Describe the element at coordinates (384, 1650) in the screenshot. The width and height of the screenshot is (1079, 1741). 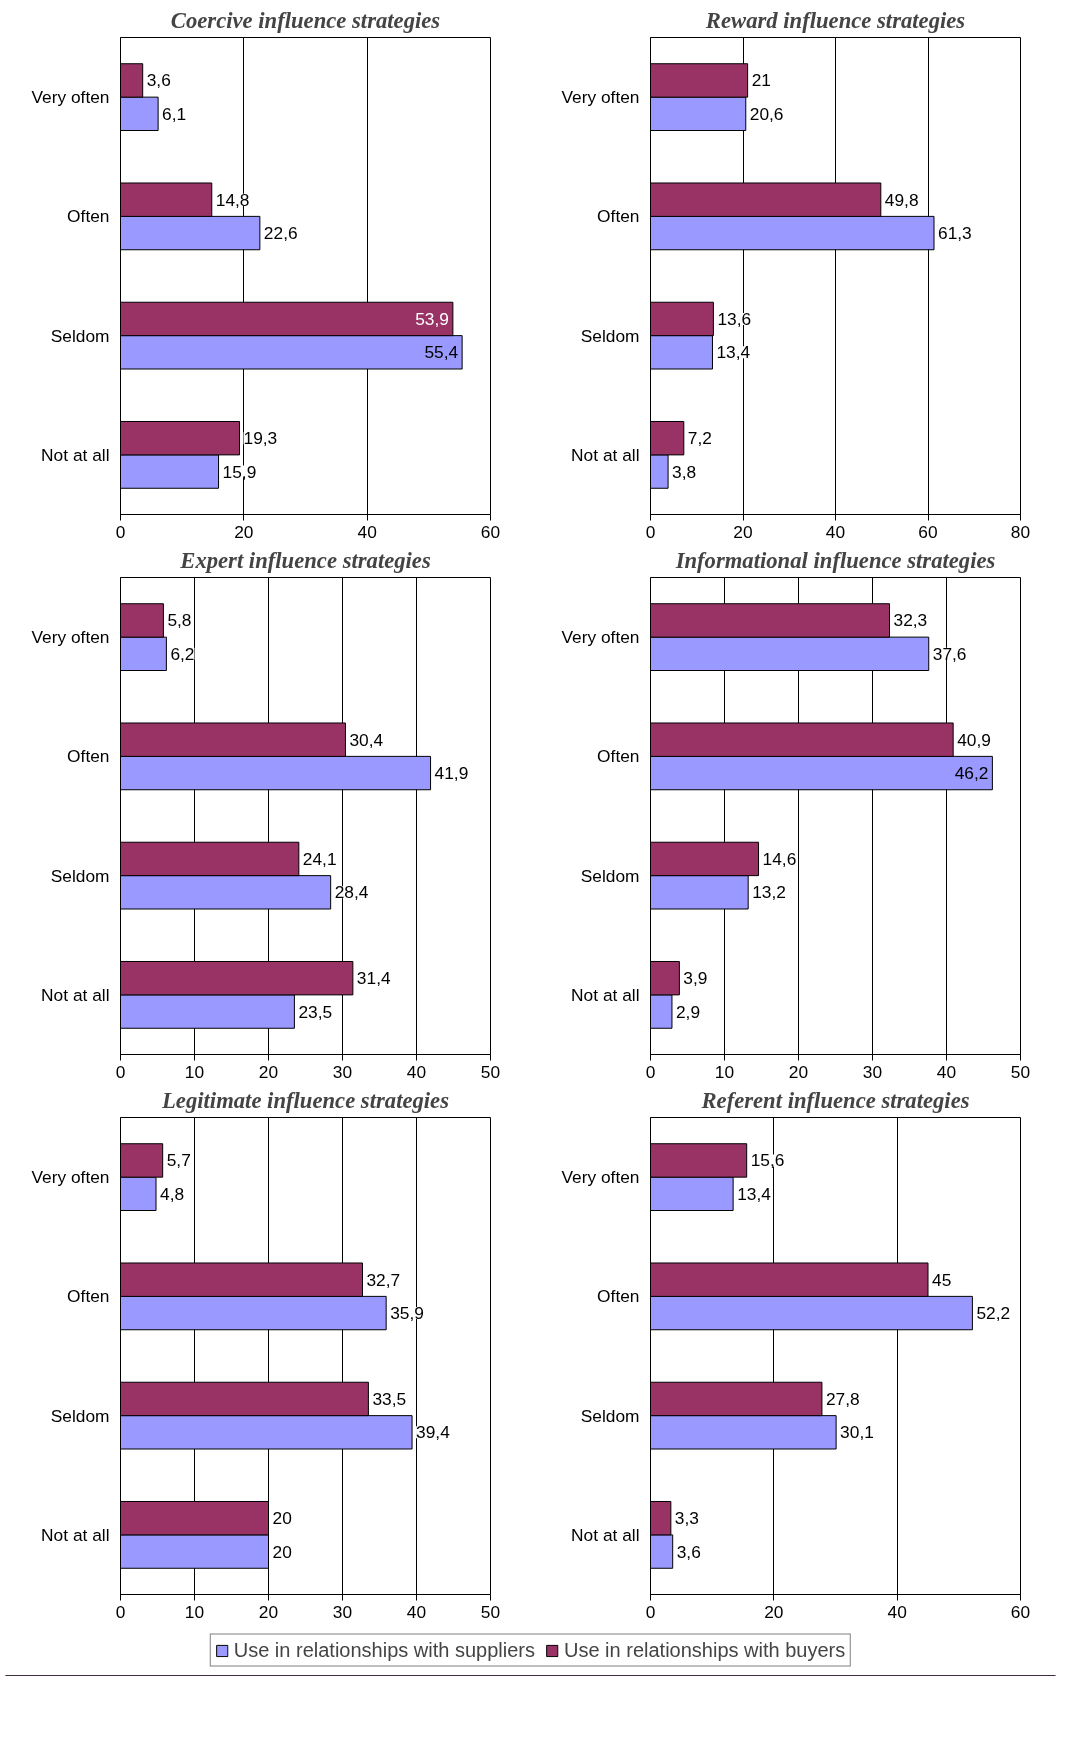
I see `legend-label: Use in relationships with suppliers` at that location.